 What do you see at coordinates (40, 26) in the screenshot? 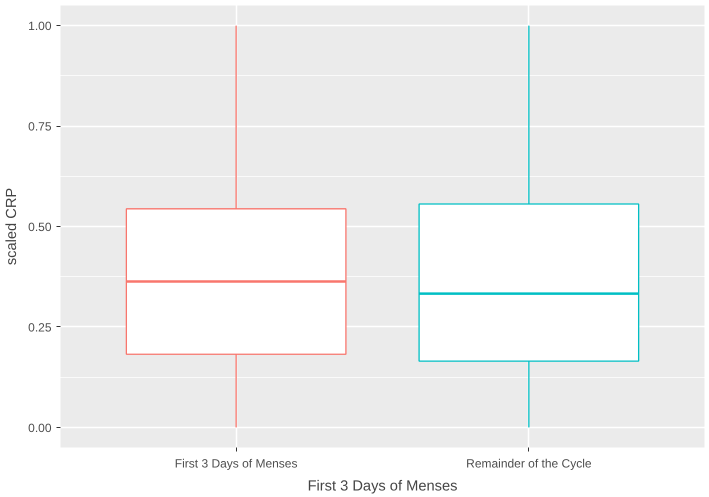
I see `y-tick-label: 1.00` at bounding box center [40, 26].